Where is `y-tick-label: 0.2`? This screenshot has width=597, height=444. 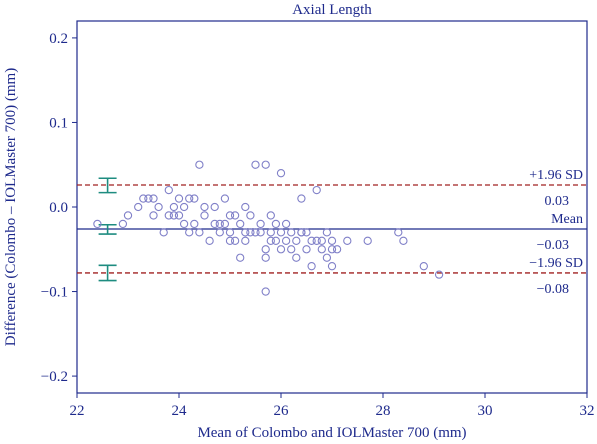 y-tick-label: 0.2 is located at coordinates (58, 39).